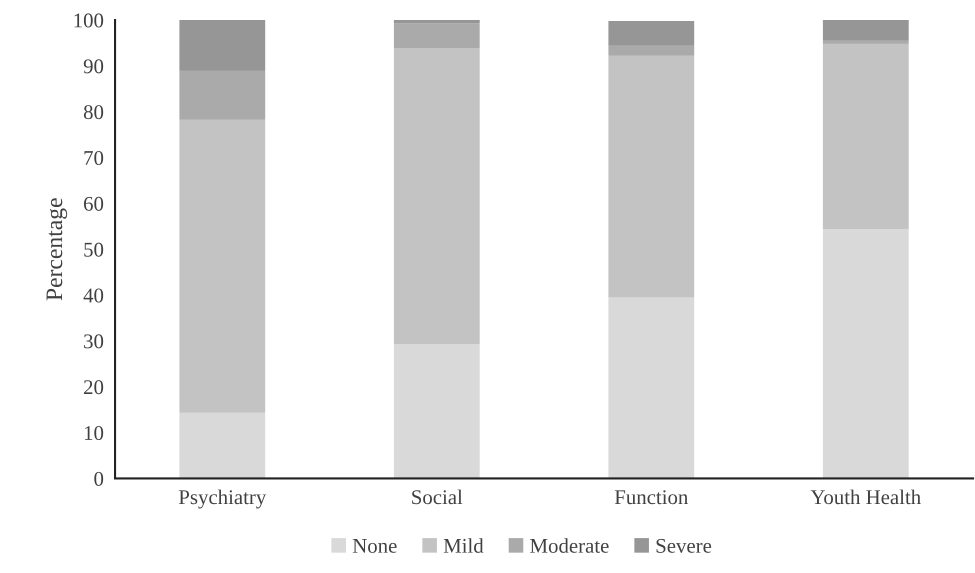 The image size is (975, 573). Describe the element at coordinates (99, 479) in the screenshot. I see `y-tick-label: 0` at that location.